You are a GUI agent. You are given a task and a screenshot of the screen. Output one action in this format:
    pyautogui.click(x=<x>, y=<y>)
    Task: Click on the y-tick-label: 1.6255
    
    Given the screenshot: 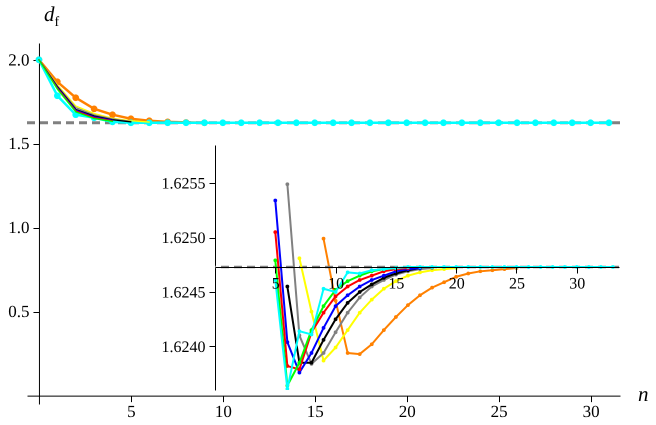 What is the action you would take?
    pyautogui.click(x=184, y=184)
    